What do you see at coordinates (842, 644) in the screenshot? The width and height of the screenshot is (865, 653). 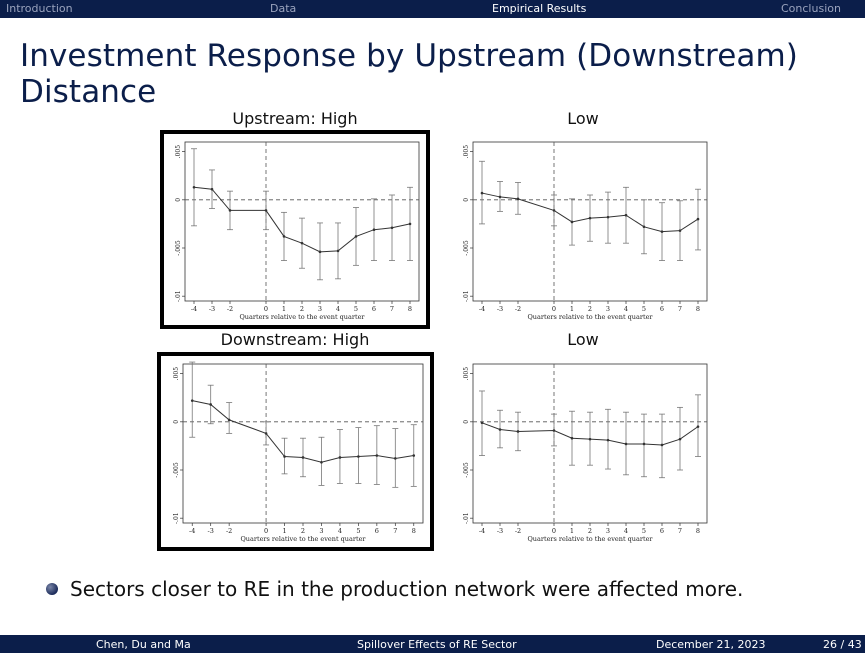 I see `footer-page-number: 26 / 43` at bounding box center [842, 644].